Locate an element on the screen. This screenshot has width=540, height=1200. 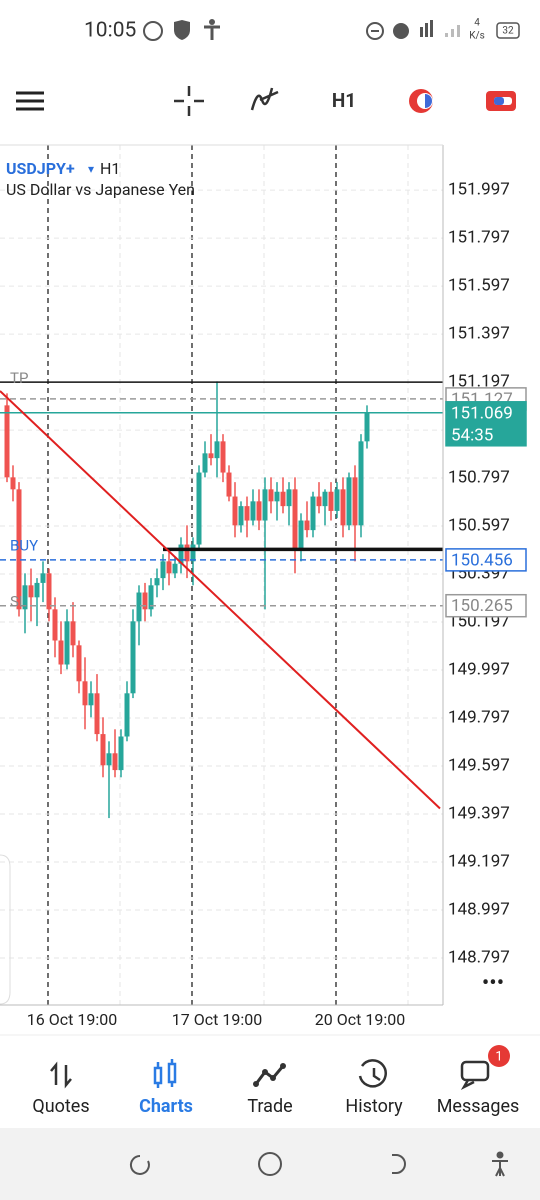
status-icons is located at coordinates (331, 30).